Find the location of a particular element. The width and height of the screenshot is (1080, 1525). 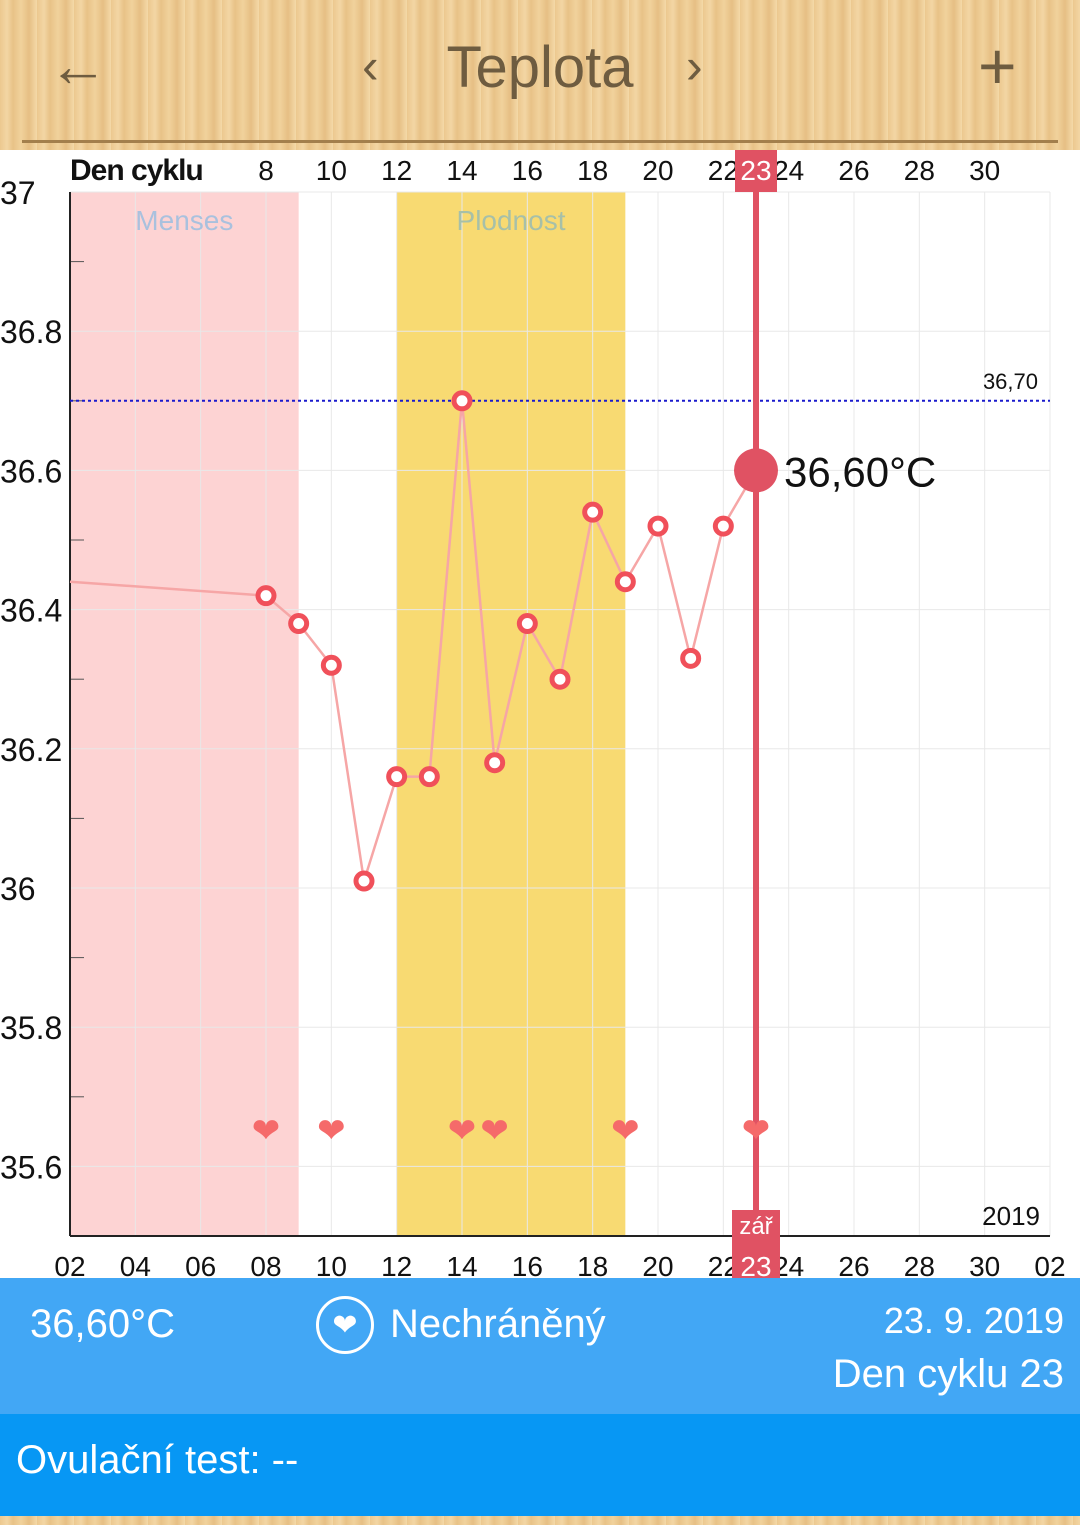

top-tick-label: 14 is located at coordinates (461, 170).